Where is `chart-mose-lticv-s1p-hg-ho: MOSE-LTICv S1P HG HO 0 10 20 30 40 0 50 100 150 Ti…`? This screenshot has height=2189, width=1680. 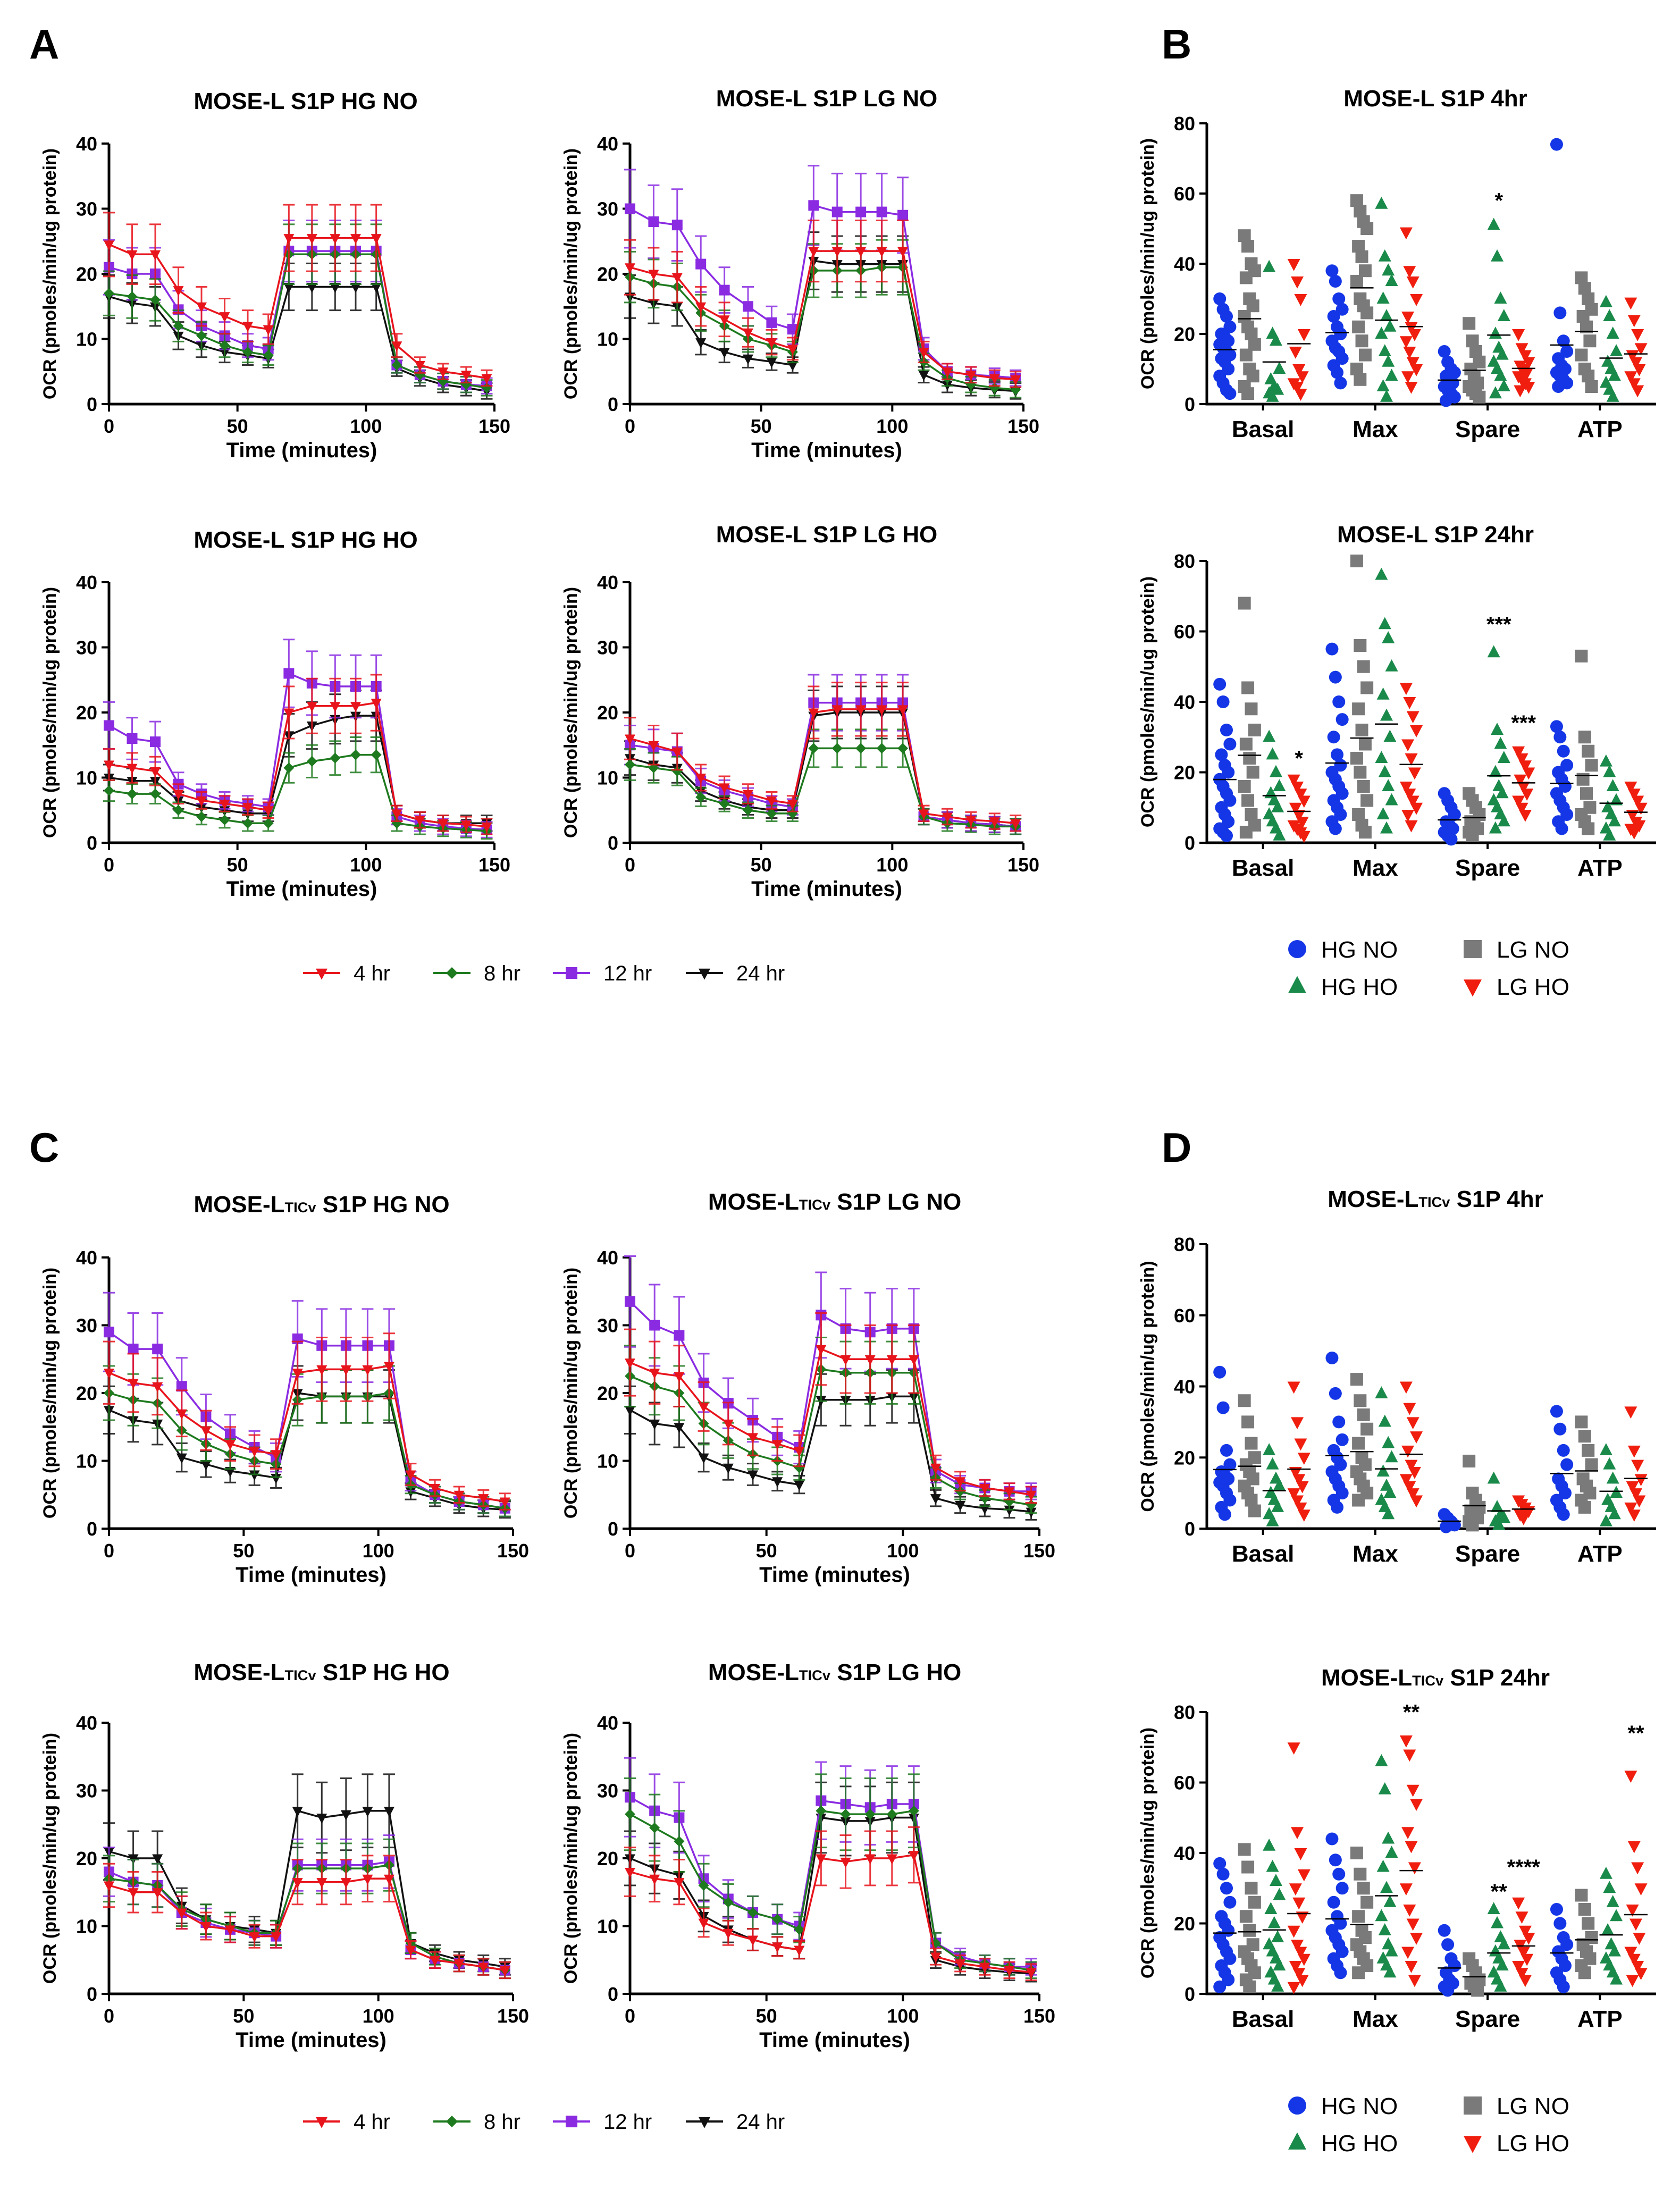 chart-mose-lticv-s1p-hg-ho: MOSE-LTICv S1P HG HO 0 10 20 30 40 0 50 100 150 Ti… is located at coordinates (284, 1856).